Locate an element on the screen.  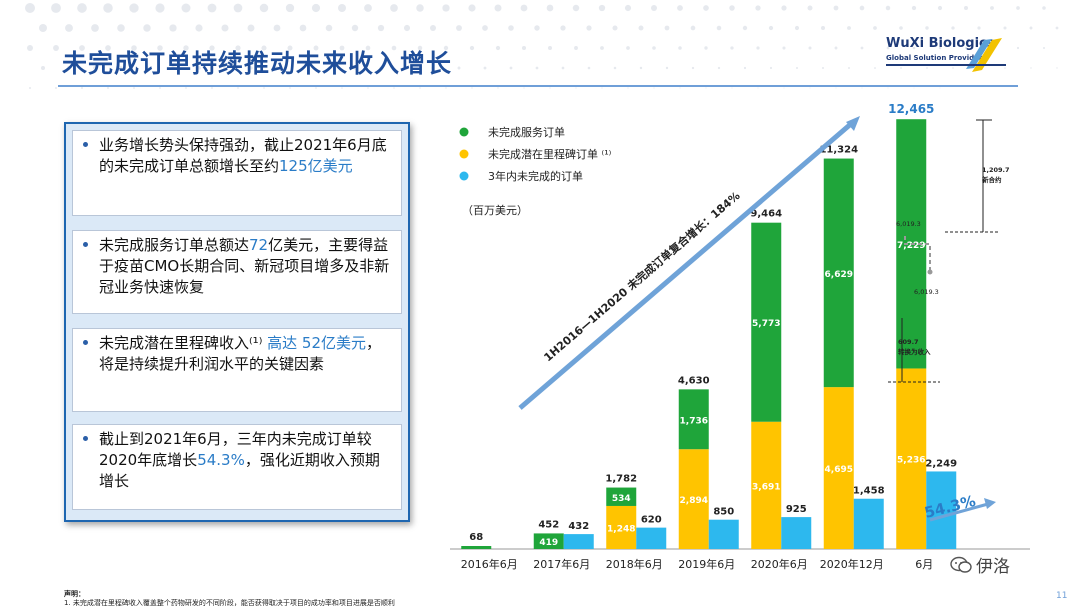
company-logo: WuXi Biologics Global Solution Provider is located at coordinates (955, 56).